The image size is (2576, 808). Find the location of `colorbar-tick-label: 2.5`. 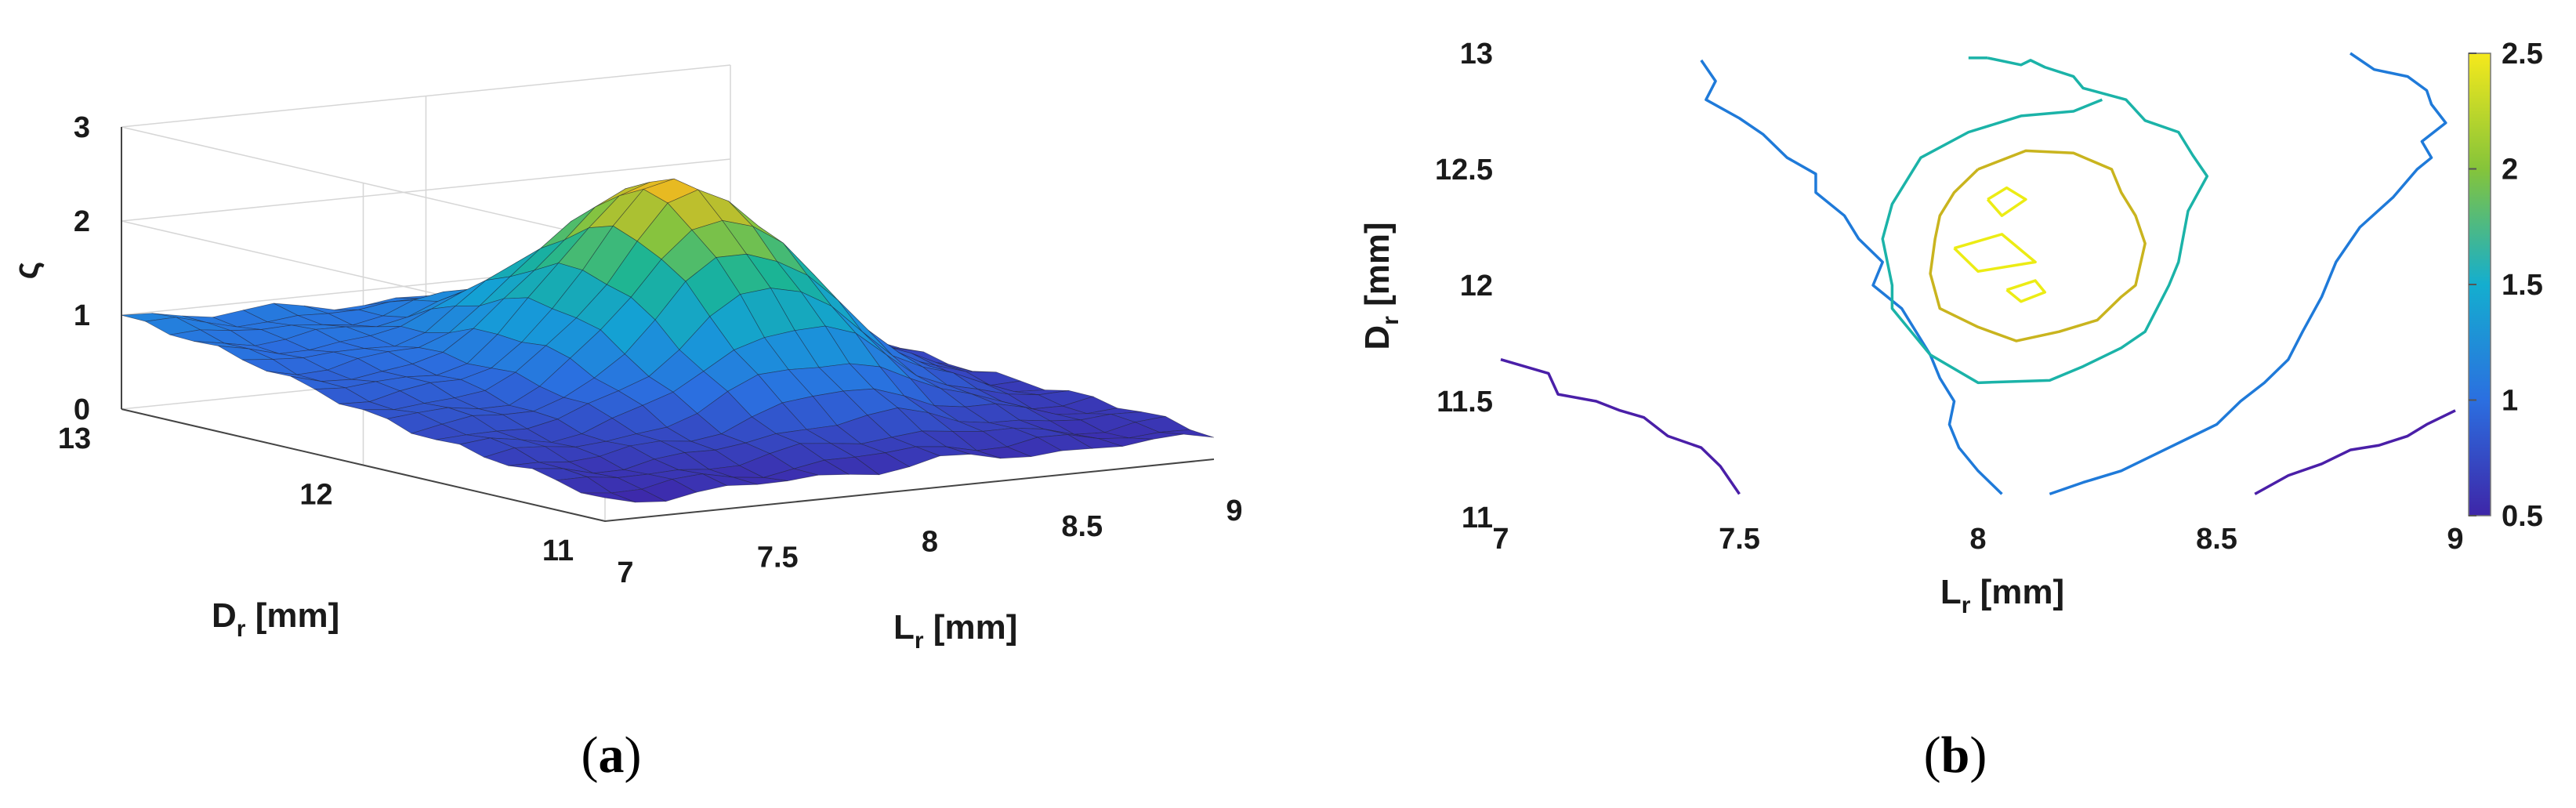

colorbar-tick-label: 2.5 is located at coordinates (2522, 54).